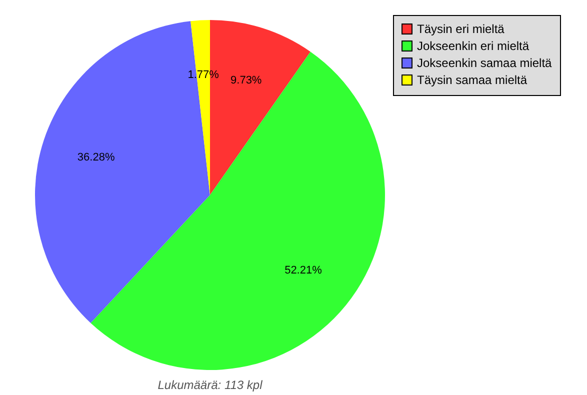  Describe the element at coordinates (484, 63) in the screenshot. I see `legend-label: Jokseenkin samaa mieltä` at that location.